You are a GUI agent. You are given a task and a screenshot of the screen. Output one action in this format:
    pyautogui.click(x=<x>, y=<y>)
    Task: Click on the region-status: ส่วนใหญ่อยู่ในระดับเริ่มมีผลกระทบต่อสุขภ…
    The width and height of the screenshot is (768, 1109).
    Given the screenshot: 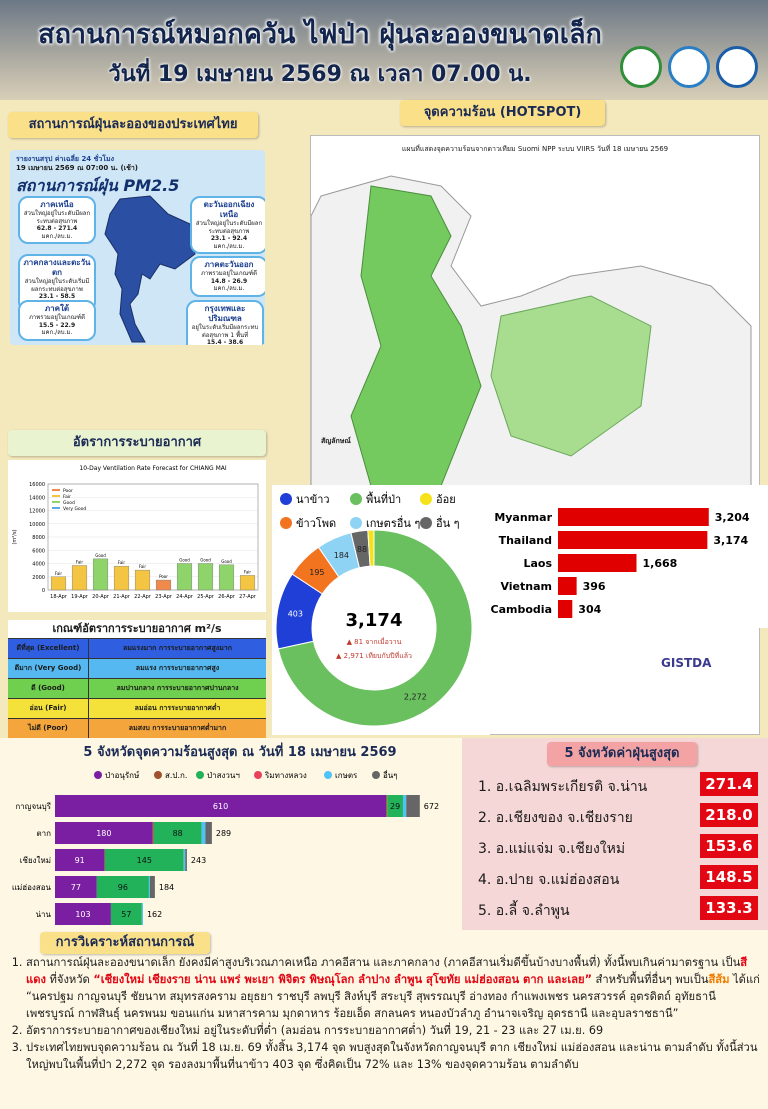 What is the action you would take?
    pyautogui.click(x=57, y=285)
    